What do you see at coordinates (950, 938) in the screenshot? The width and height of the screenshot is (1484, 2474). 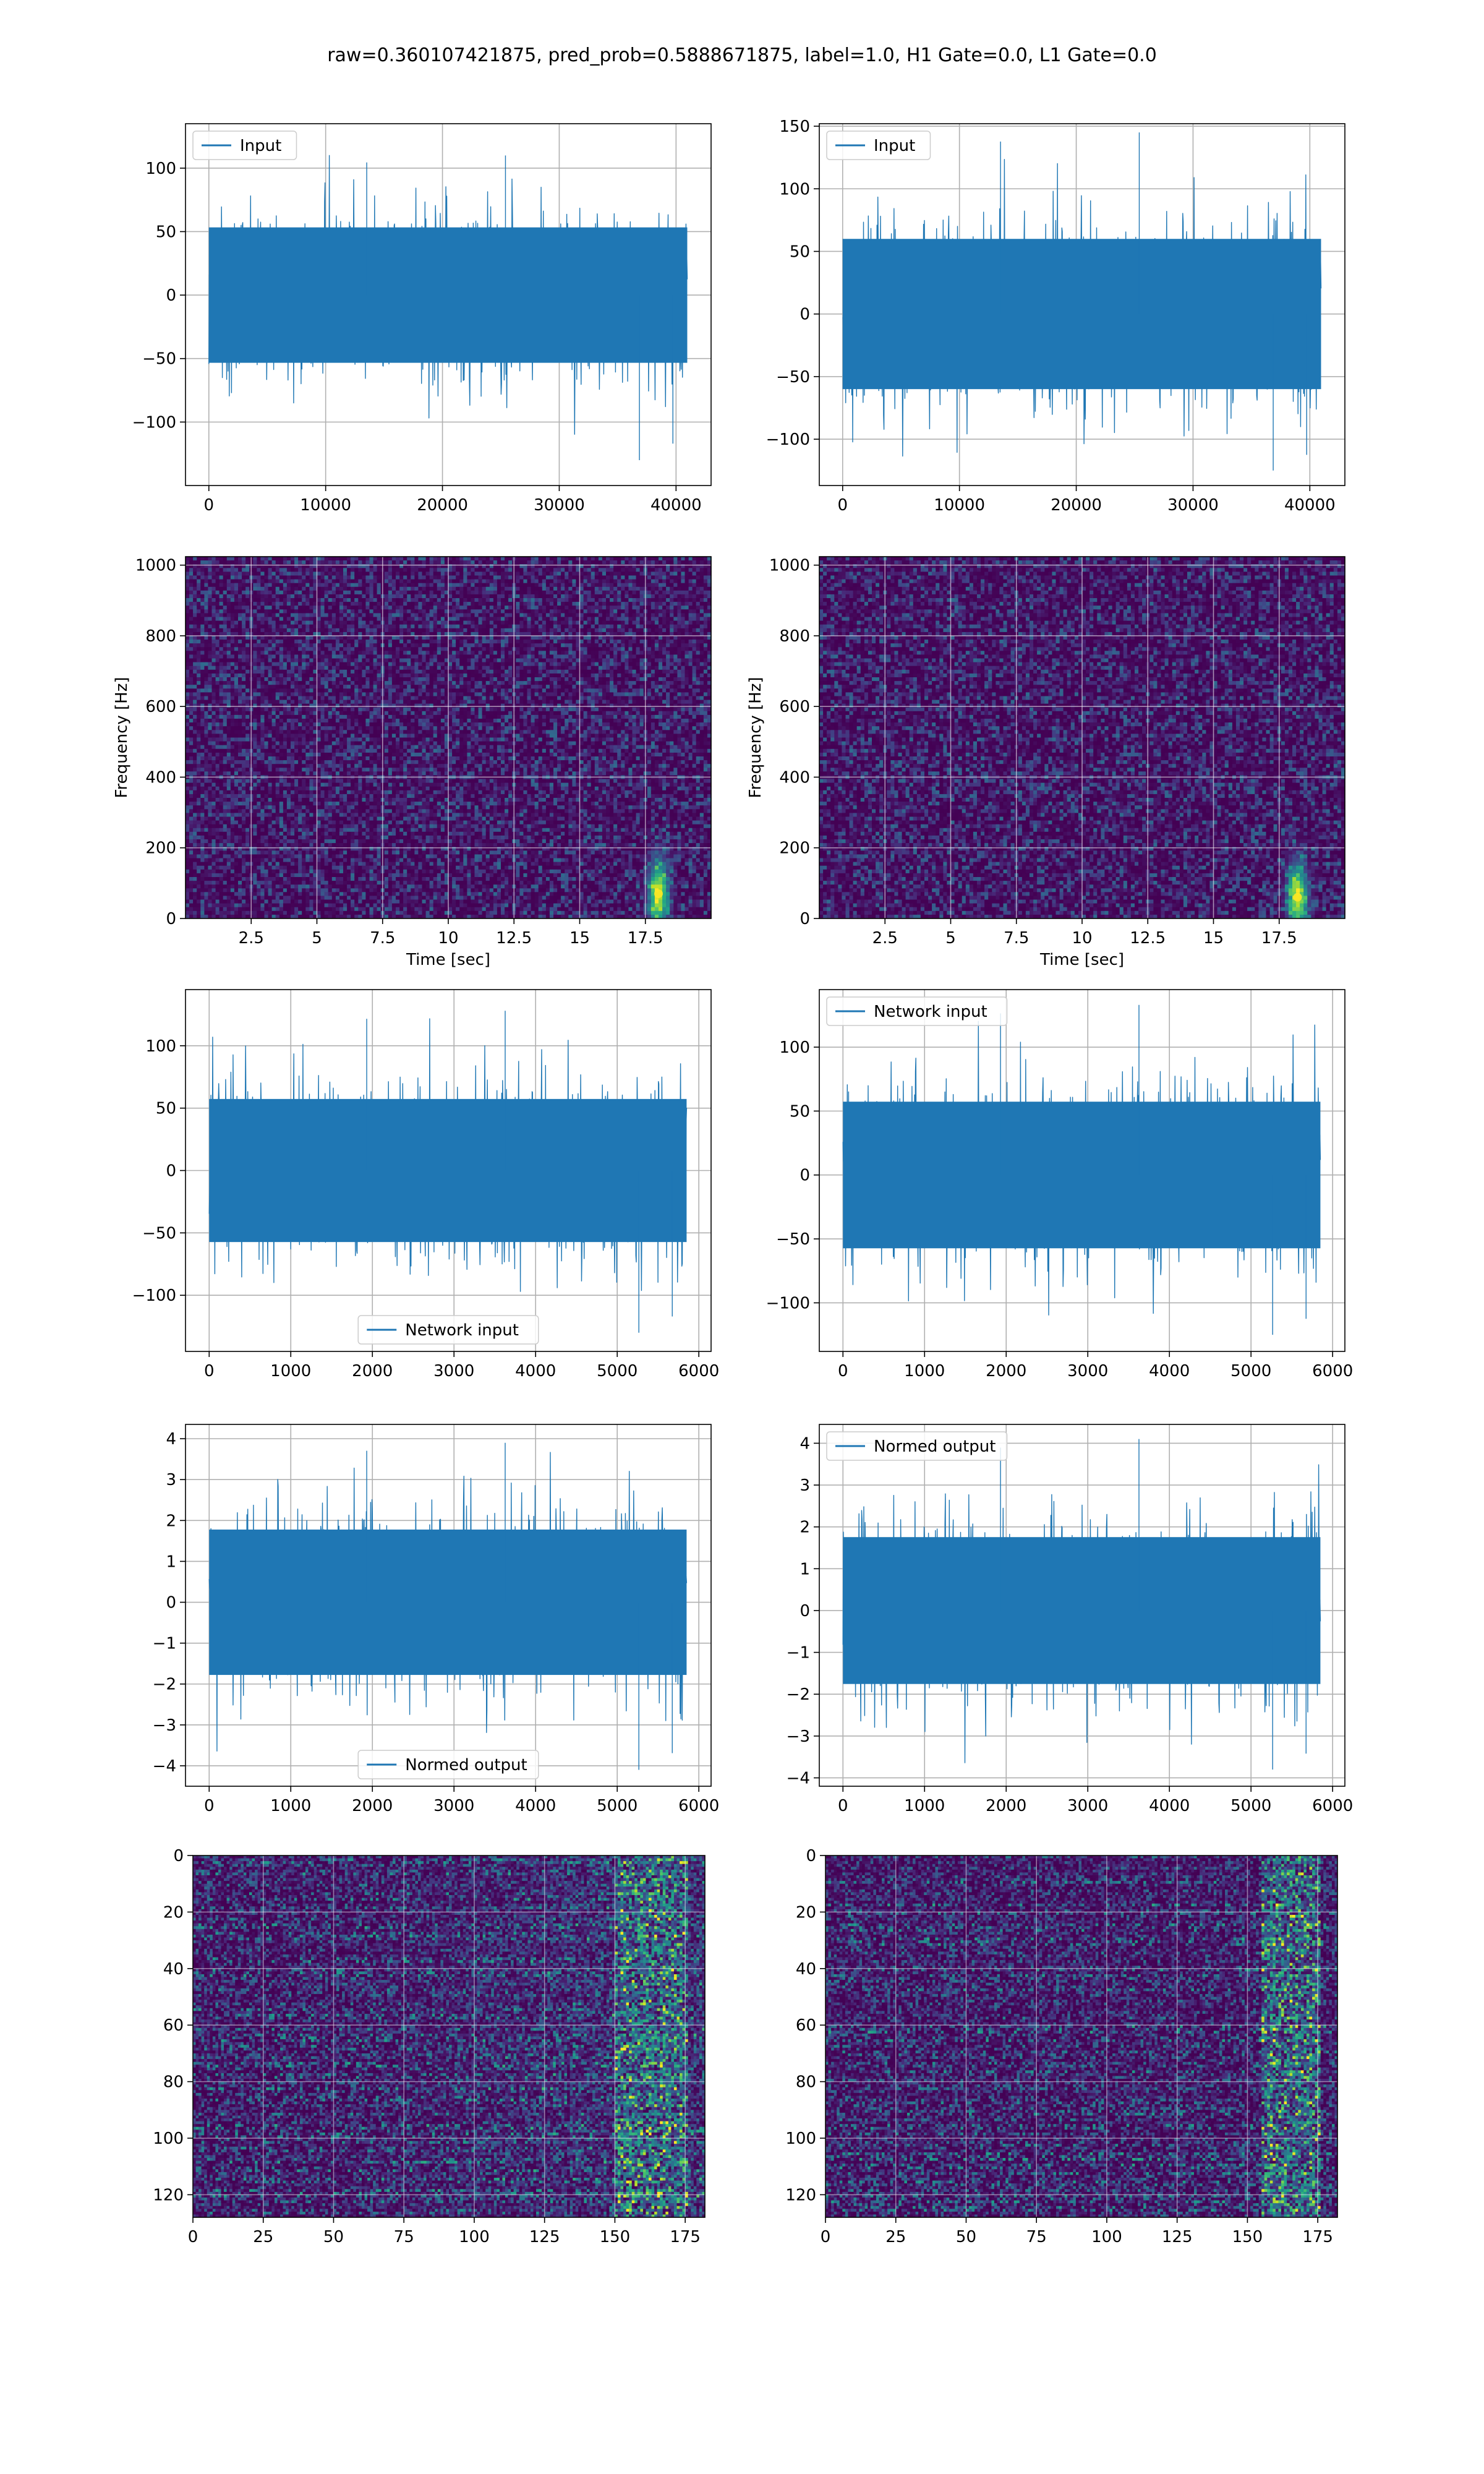 I see `x-tick-label: 5` at bounding box center [950, 938].